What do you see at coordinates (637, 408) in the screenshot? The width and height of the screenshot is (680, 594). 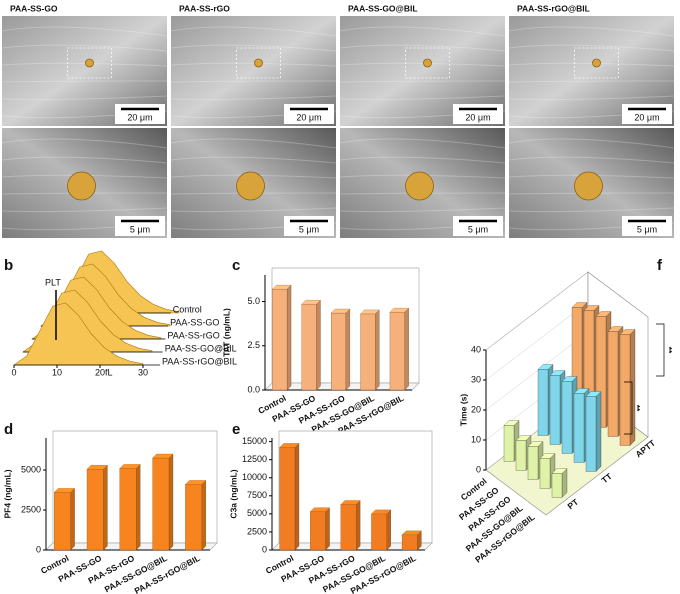 I see `annotation: **` at bounding box center [637, 408].